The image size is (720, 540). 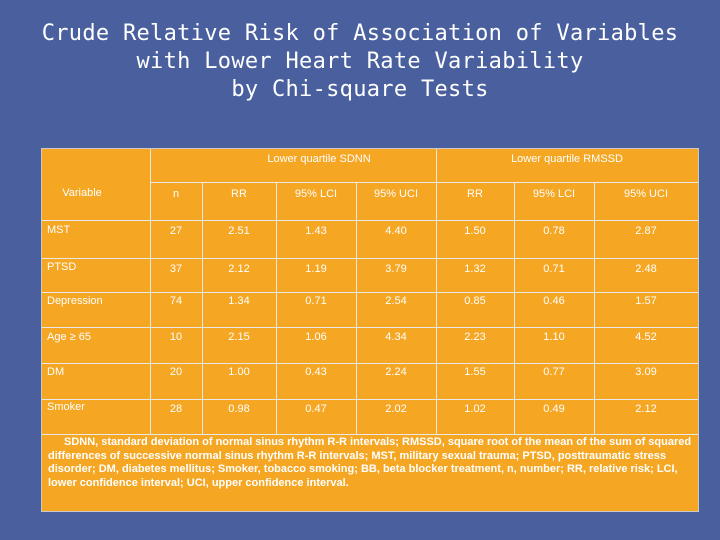 What do you see at coordinates (176, 194) in the screenshot?
I see `col-header-n: n` at bounding box center [176, 194].